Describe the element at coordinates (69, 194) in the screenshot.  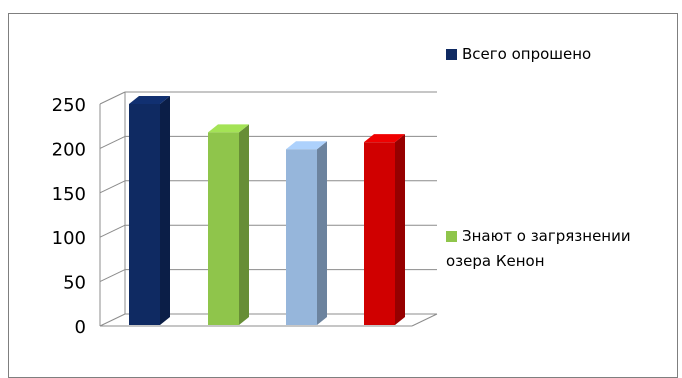
I see `y-tick-label: 150` at that location.